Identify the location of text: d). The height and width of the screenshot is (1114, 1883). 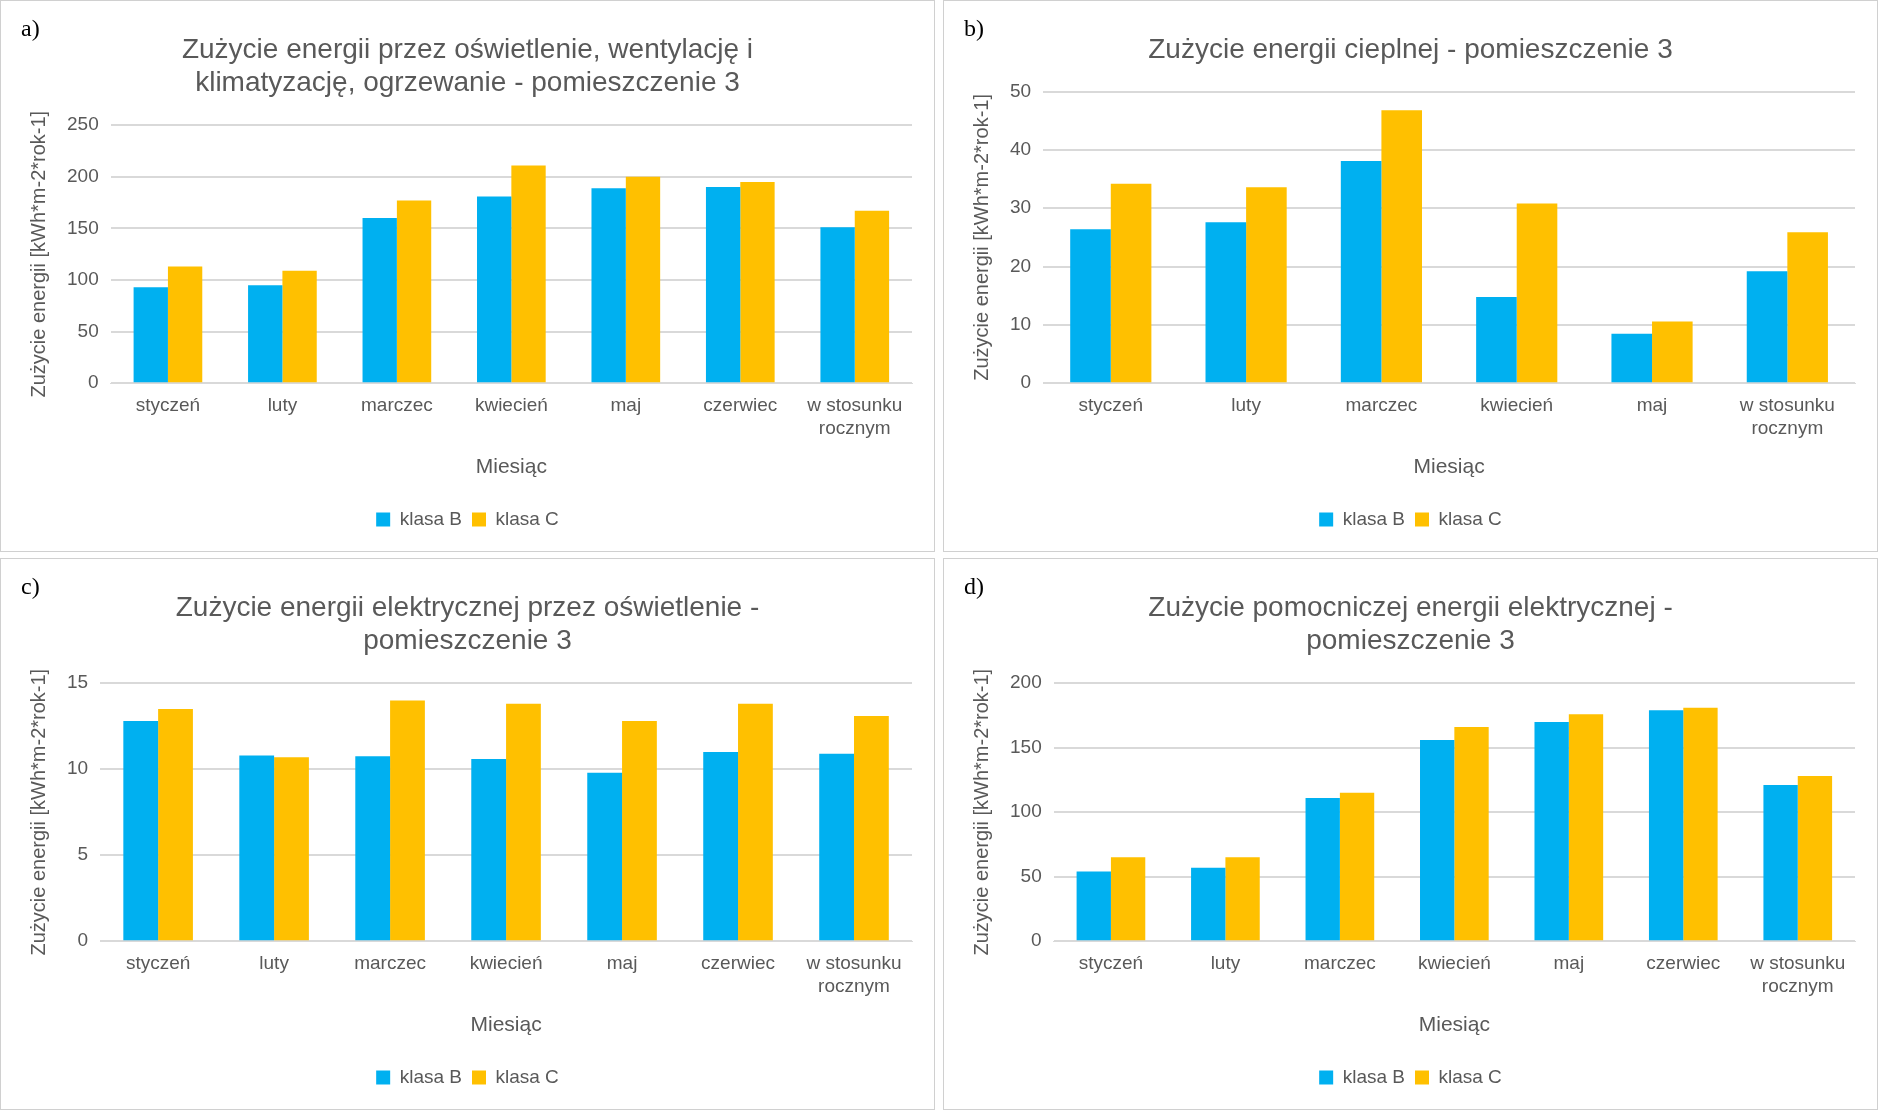
(974, 586).